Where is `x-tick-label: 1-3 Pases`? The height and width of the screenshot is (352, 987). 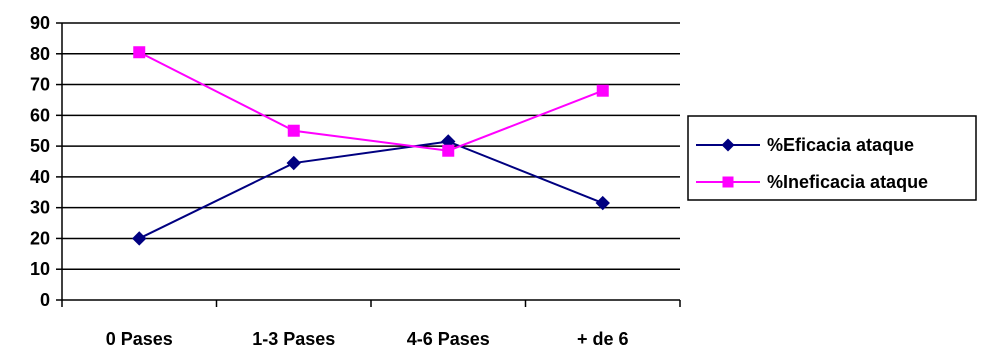
x-tick-label: 1-3 Pases is located at coordinates (293, 338).